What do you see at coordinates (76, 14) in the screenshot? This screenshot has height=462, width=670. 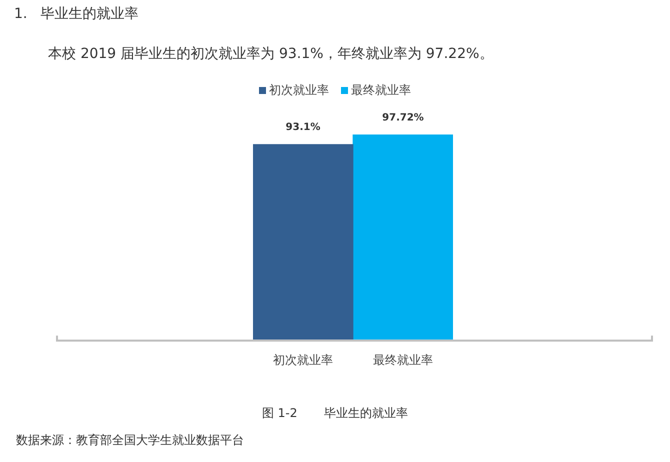 I see `text: 1. 毕业生的就业率` at bounding box center [76, 14].